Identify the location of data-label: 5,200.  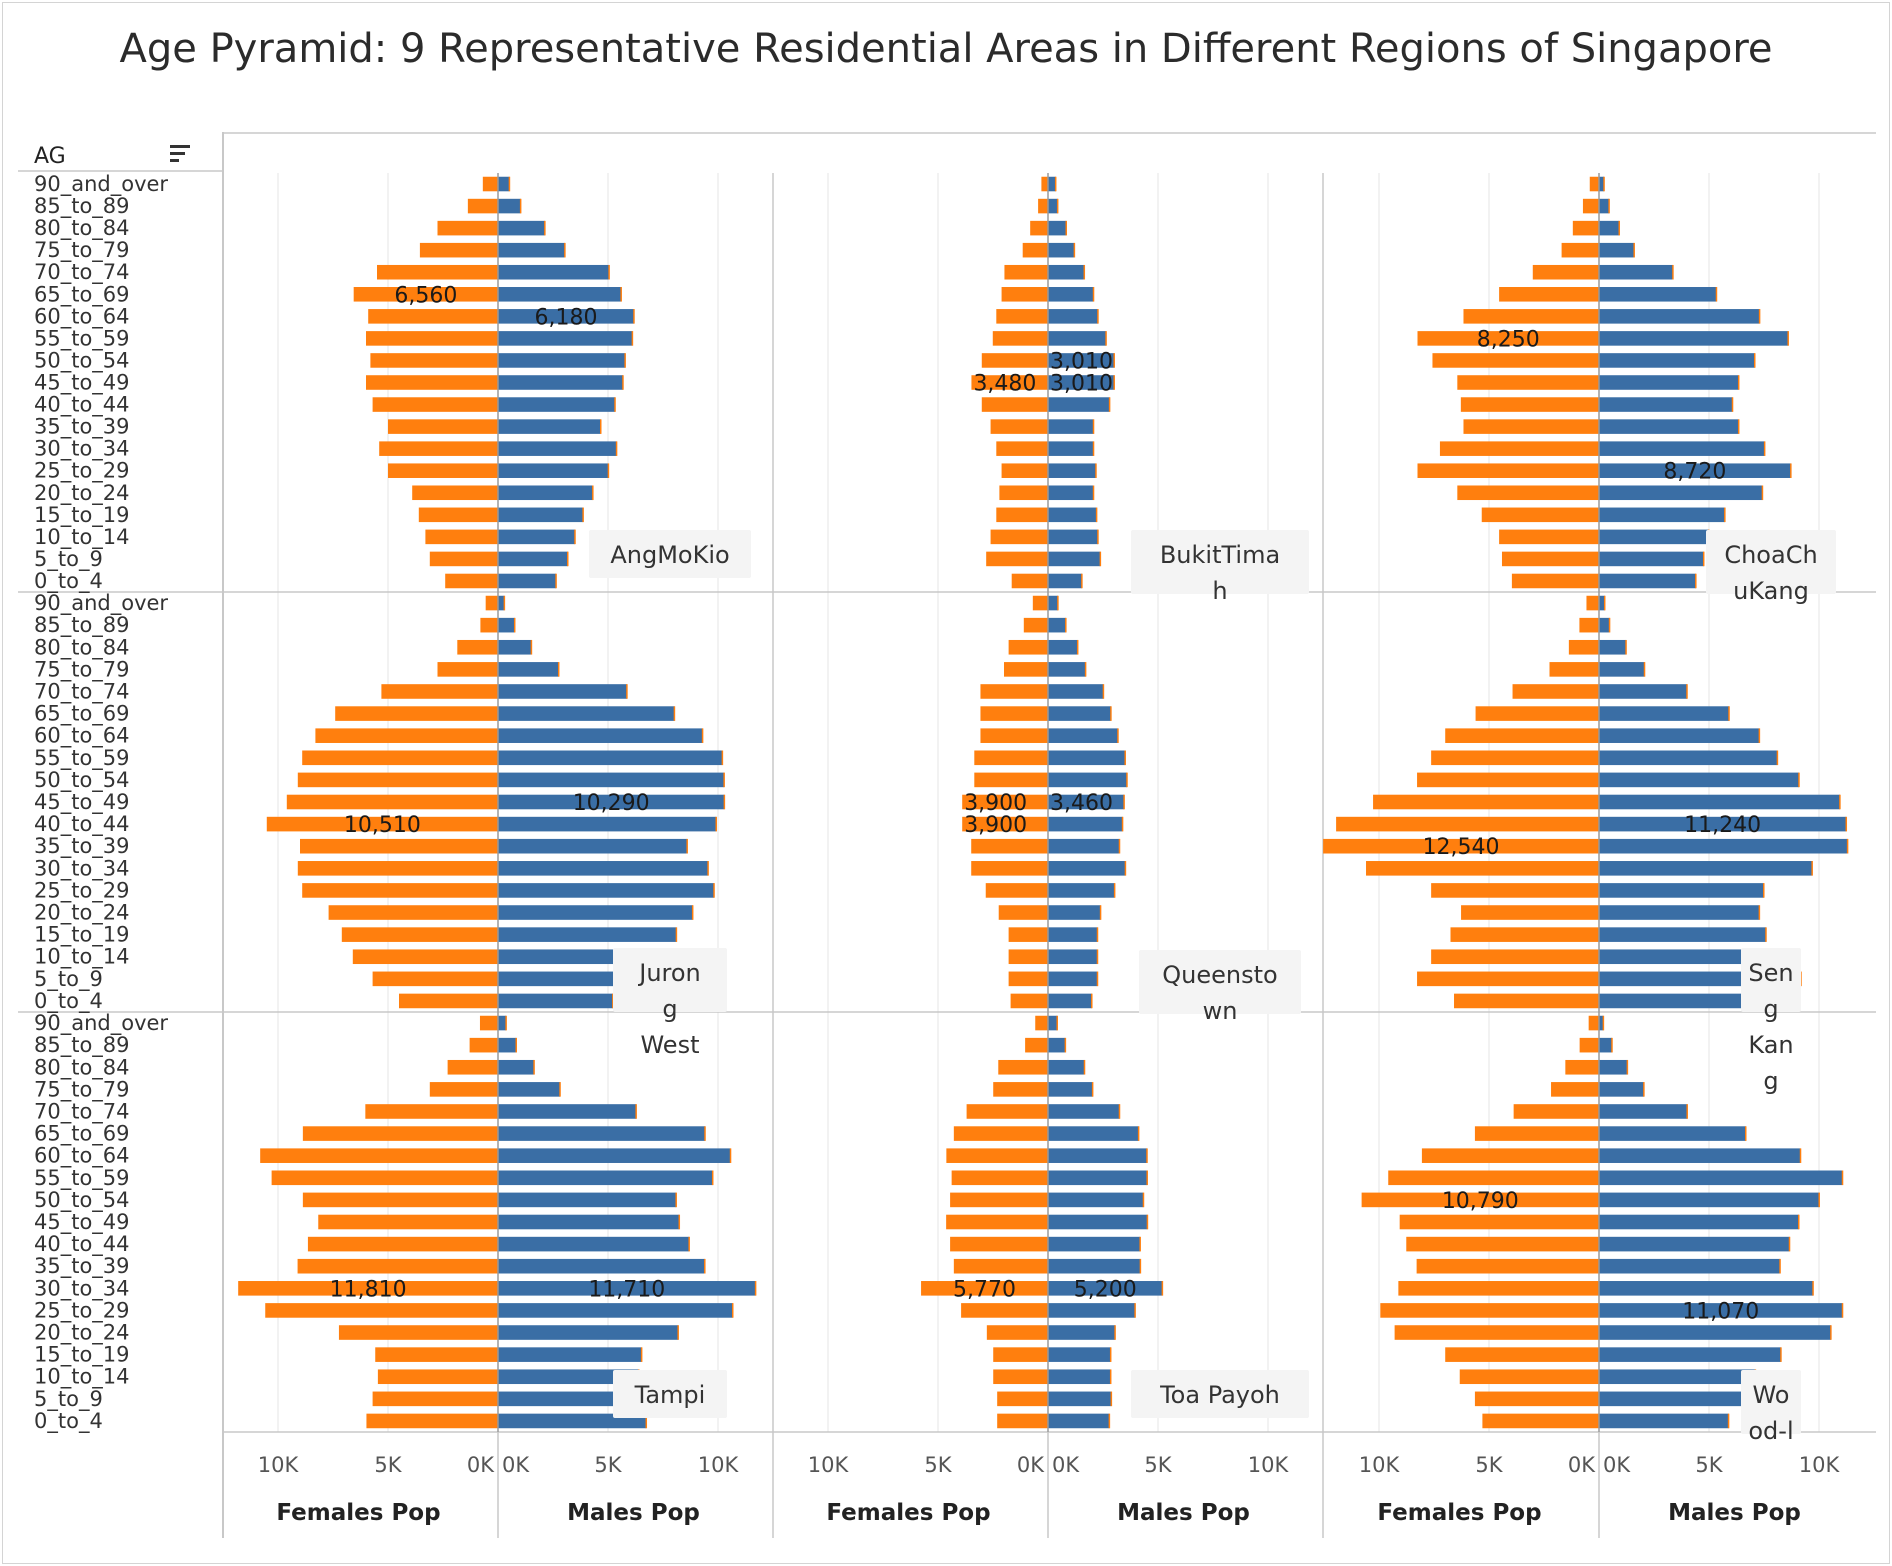
(1105, 1289).